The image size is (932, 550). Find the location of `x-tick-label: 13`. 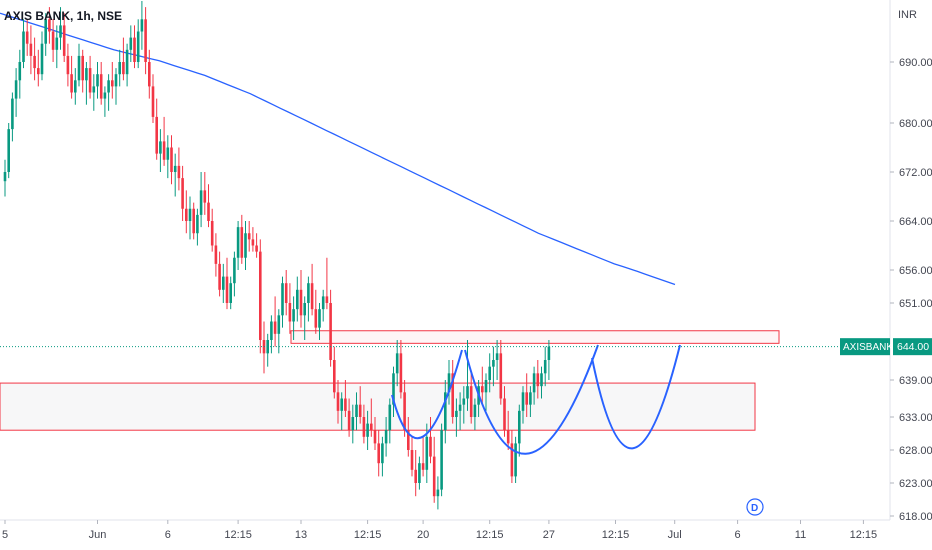

x-tick-label: 13 is located at coordinates (301, 535).